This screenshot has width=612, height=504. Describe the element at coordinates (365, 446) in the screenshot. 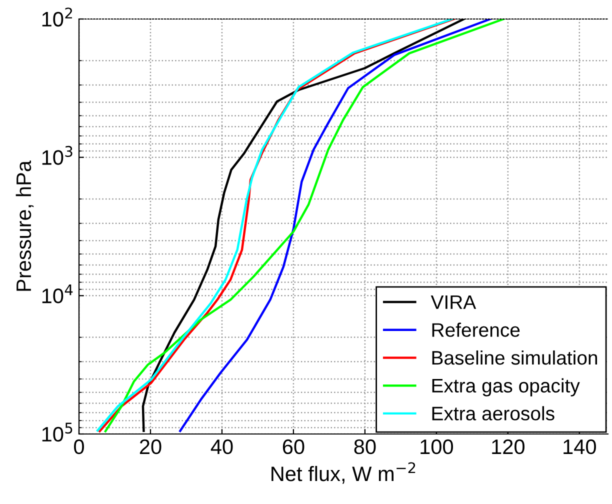

I see `x-tick-label: 80` at that location.